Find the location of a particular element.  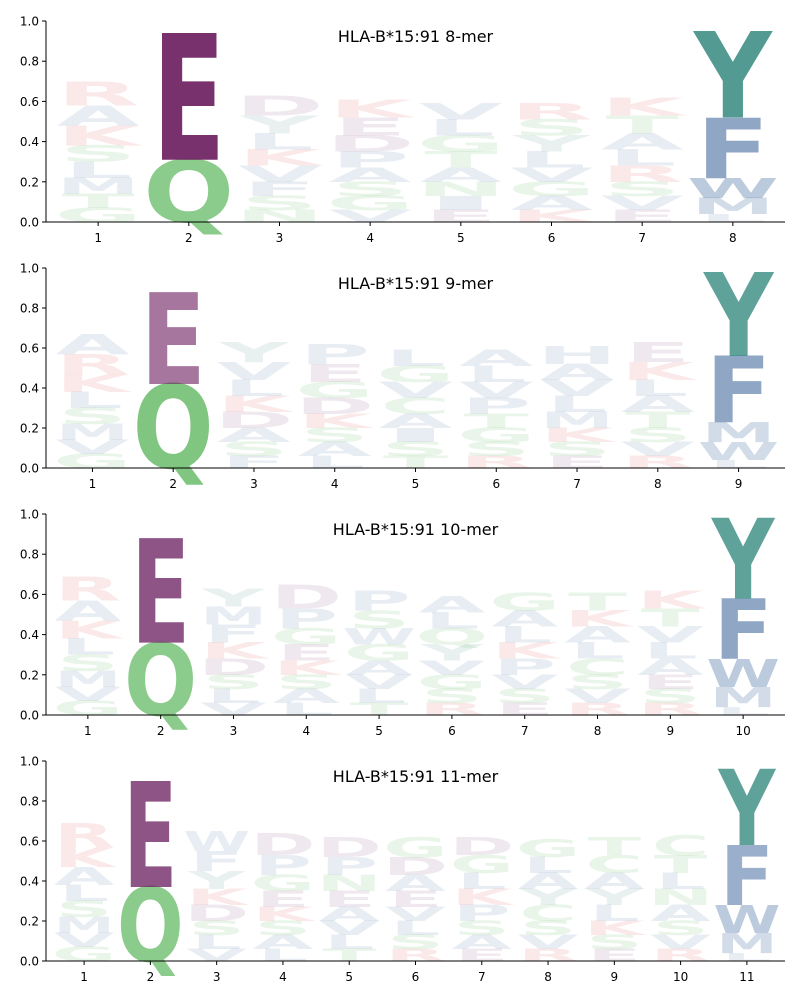

panel-title: HLA-B*15:91 10-mer is located at coordinates (416, 529).